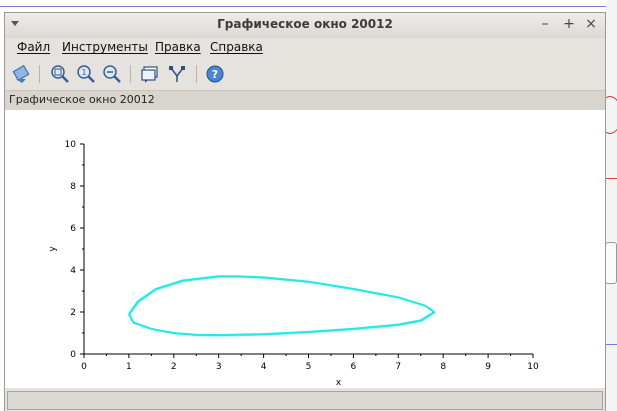 The image size is (617, 411). What do you see at coordinates (174, 367) in the screenshot?
I see `x-tick-label: 2` at bounding box center [174, 367].